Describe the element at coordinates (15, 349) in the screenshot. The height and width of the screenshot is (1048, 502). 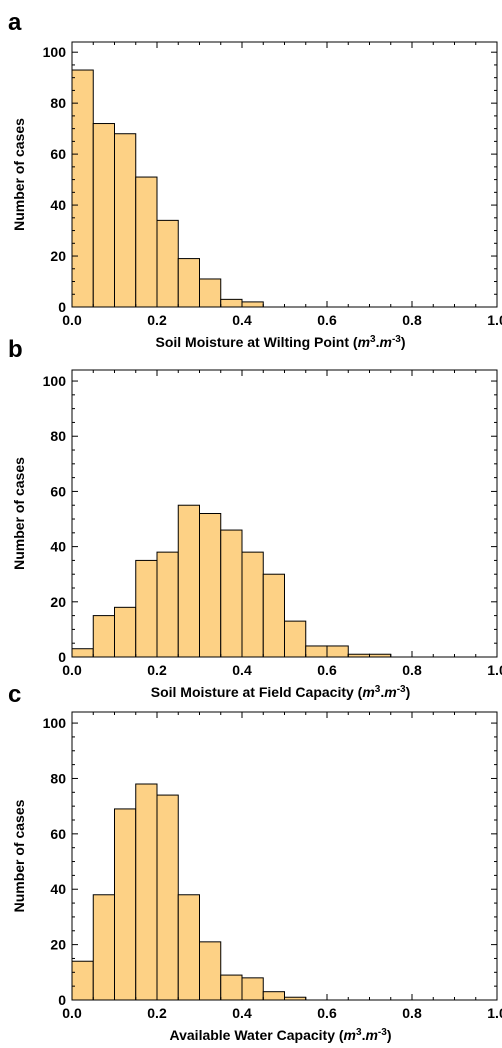
I see `panel-letter: b` at that location.